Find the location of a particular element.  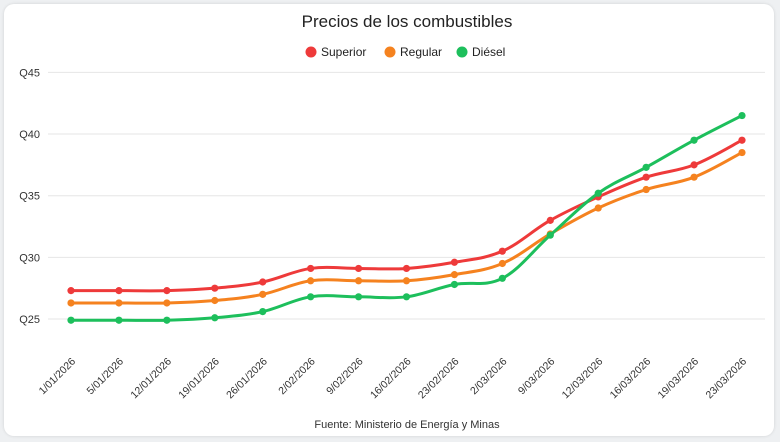

y-axis: Q25 Q30 Q35 Q40 Q45 is located at coordinates (29, 196).